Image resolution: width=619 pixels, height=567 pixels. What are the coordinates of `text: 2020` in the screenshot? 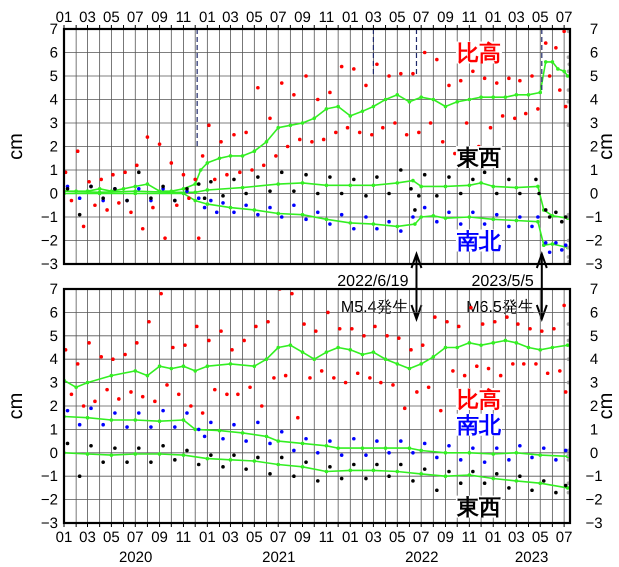 It's located at (135, 557).